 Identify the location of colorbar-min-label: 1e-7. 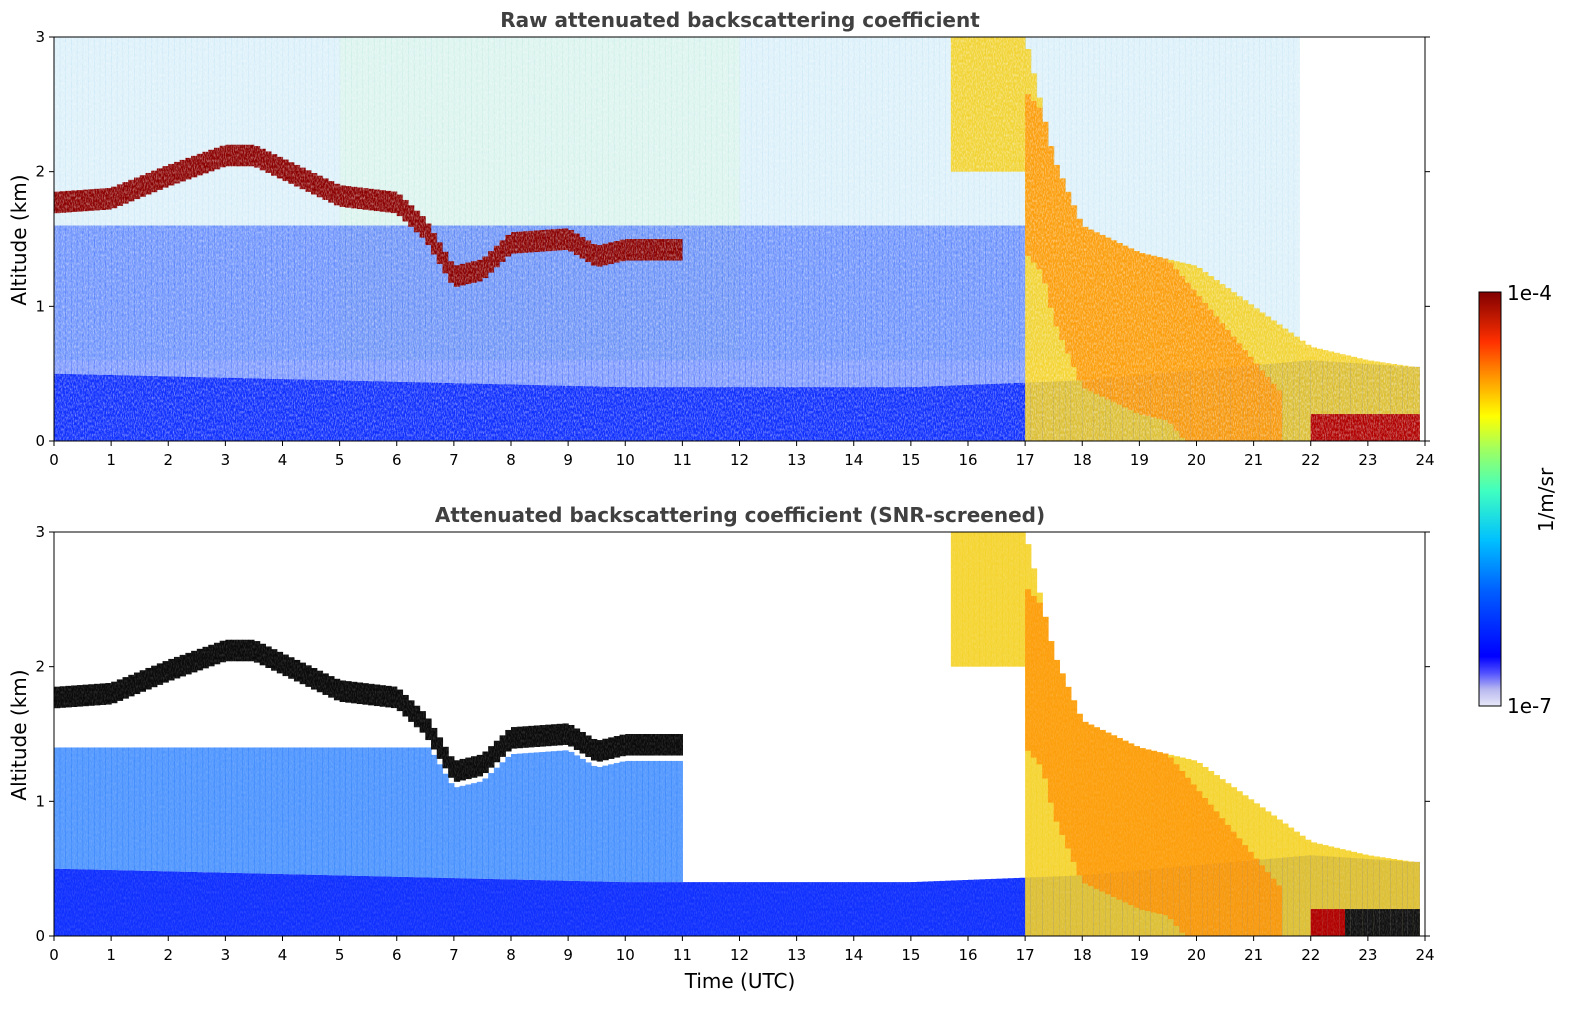
(1529, 706).